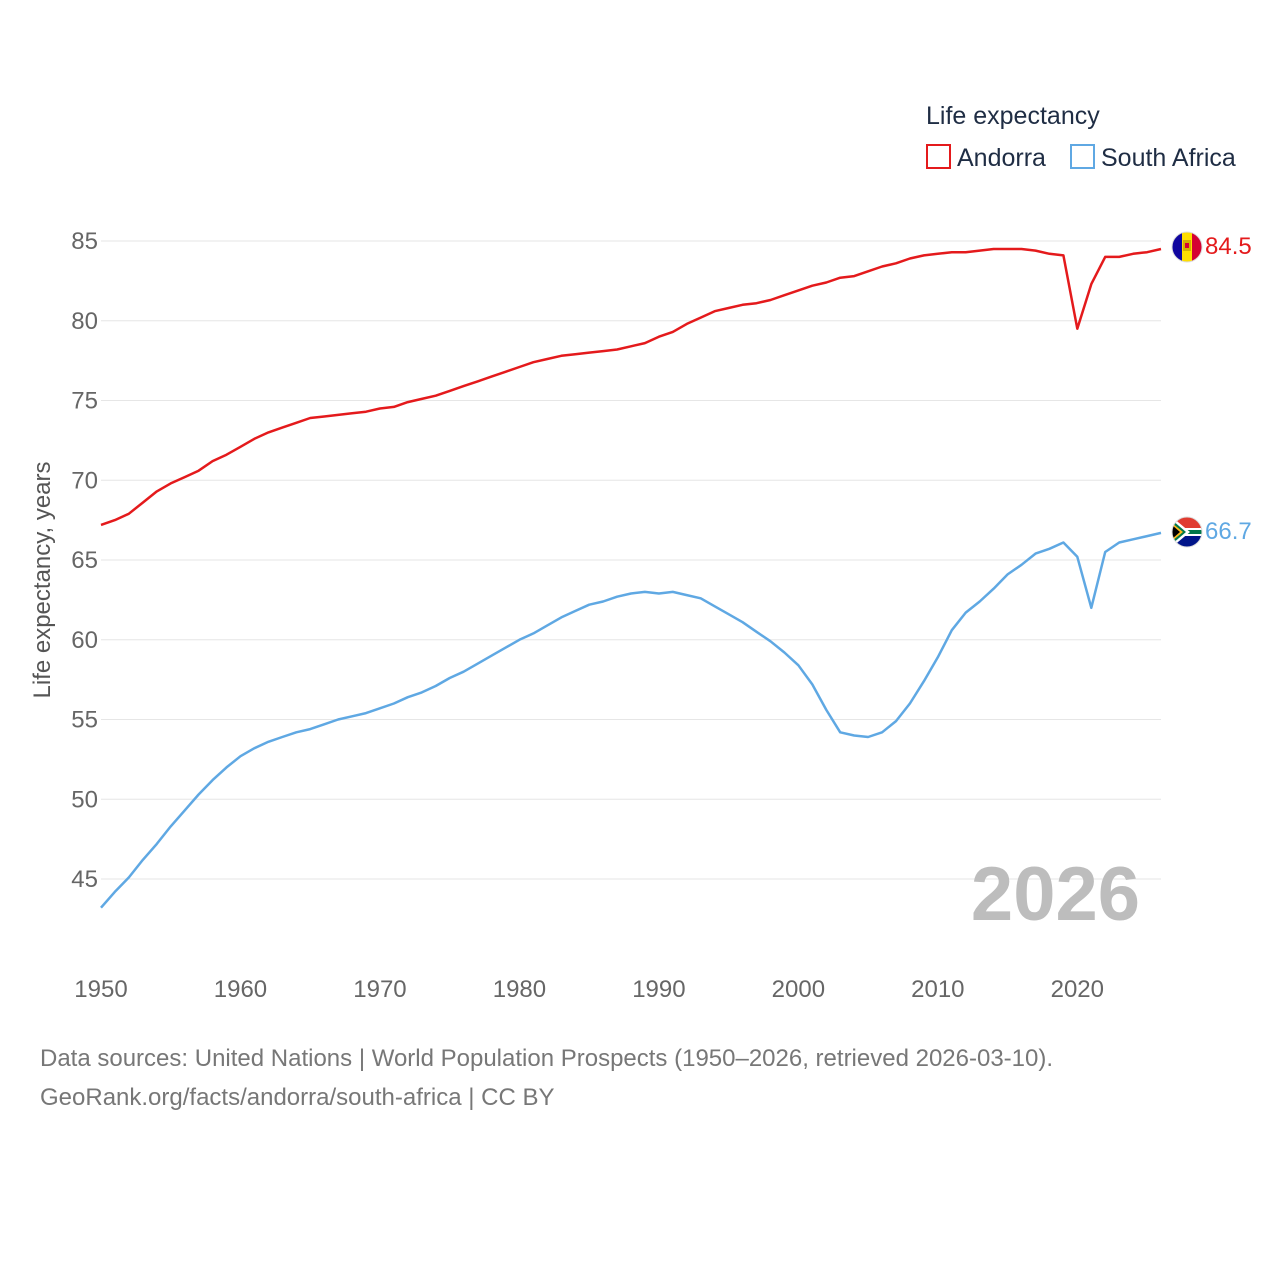  What do you see at coordinates (84, 321) in the screenshot?
I see `y-tick-label: 80` at bounding box center [84, 321].